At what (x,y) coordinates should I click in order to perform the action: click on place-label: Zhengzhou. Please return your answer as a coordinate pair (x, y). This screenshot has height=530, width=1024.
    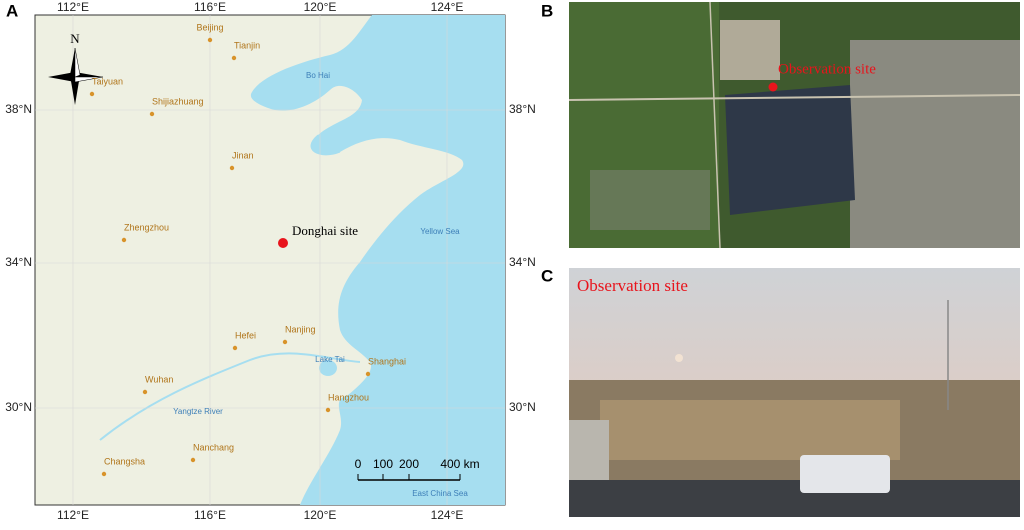
    Looking at the image, I should click on (146, 227).